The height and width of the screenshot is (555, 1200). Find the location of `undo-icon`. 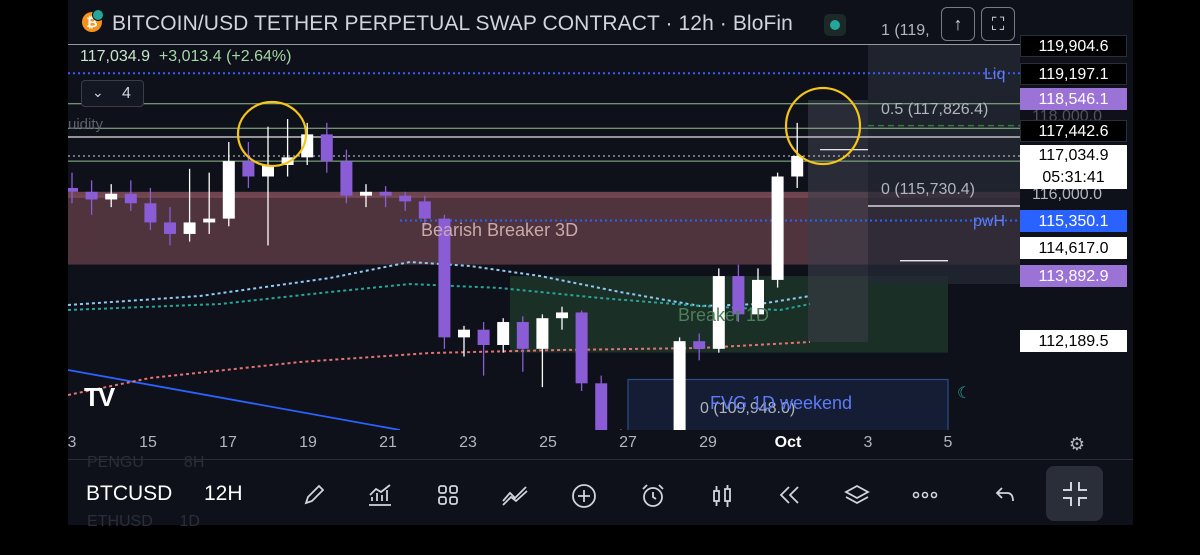

undo-icon is located at coordinates (1004, 494).